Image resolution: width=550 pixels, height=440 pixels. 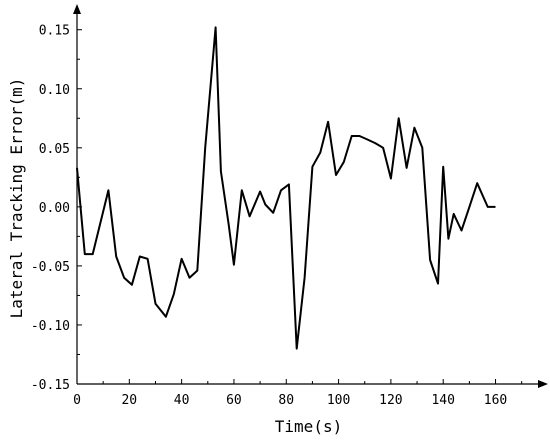 I want to click on x-tick-label: 20, so click(x=129, y=400).